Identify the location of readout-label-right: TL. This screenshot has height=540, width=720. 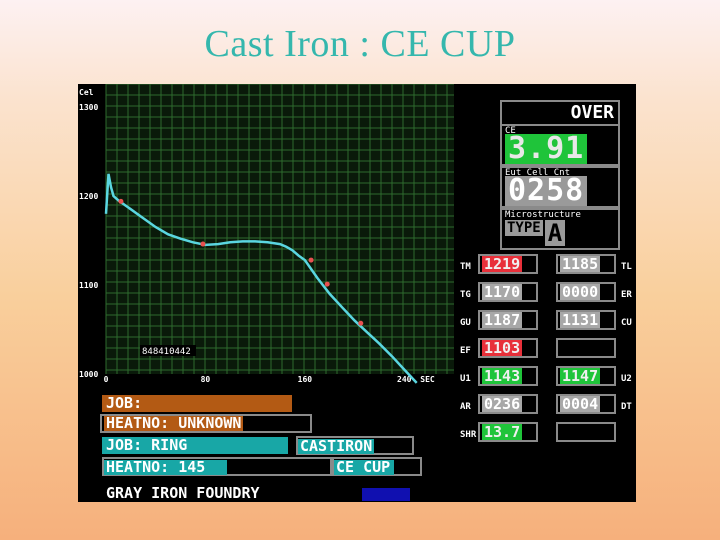
(626, 267).